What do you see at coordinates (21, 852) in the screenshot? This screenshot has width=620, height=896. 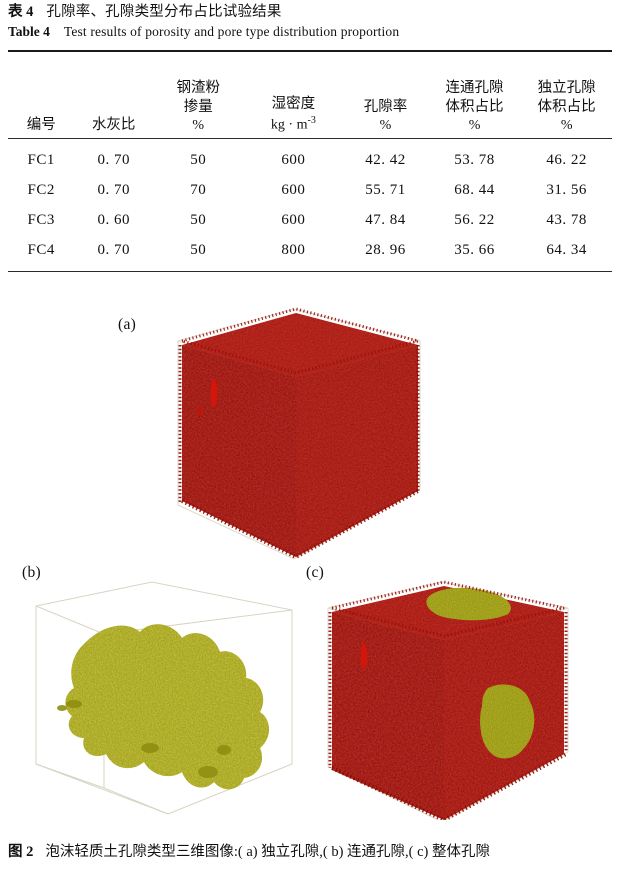 I see `figure-caption-label: 图 2` at bounding box center [21, 852].